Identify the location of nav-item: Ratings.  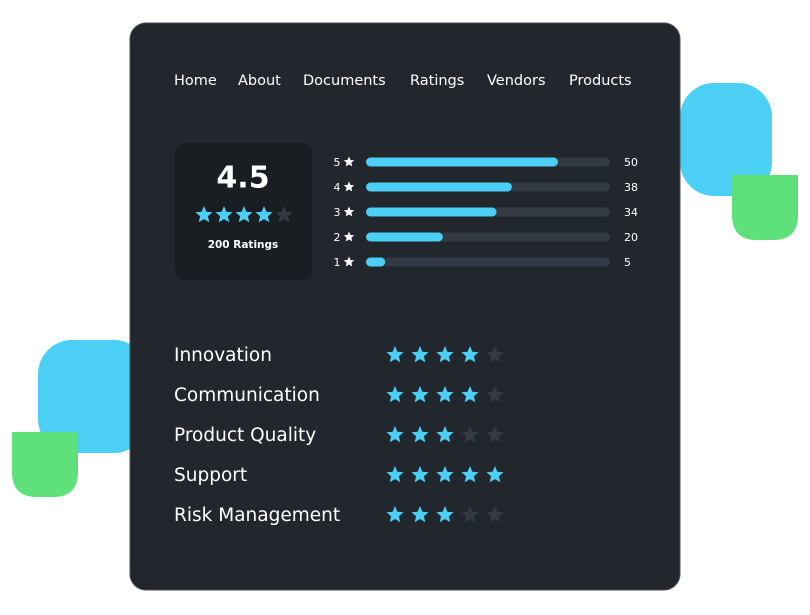
(437, 81).